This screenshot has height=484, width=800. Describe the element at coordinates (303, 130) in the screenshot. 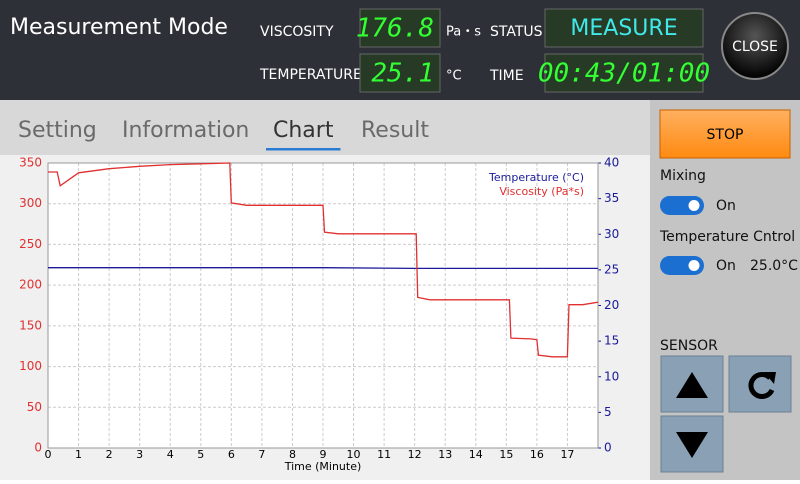

I see `tab: Chart` at that location.